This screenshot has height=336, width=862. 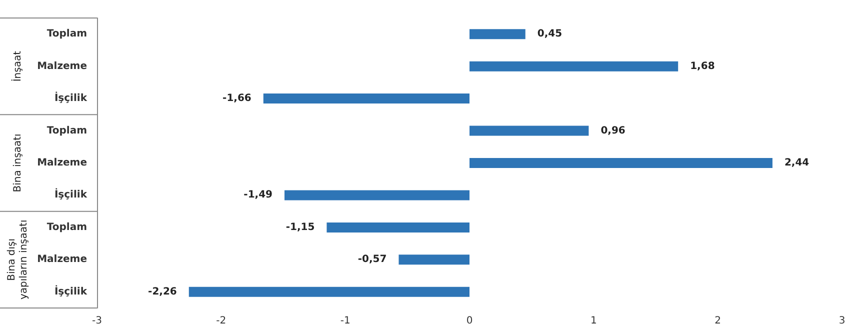 I want to click on data-label: 0,45, so click(x=549, y=34).